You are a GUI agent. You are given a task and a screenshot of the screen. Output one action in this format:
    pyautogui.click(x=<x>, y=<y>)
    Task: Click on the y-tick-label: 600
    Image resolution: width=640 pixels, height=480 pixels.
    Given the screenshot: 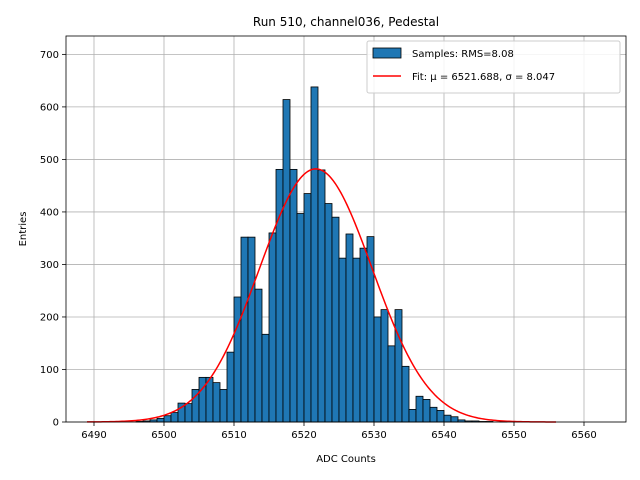 What is the action you would take?
    pyautogui.click(x=49, y=107)
    